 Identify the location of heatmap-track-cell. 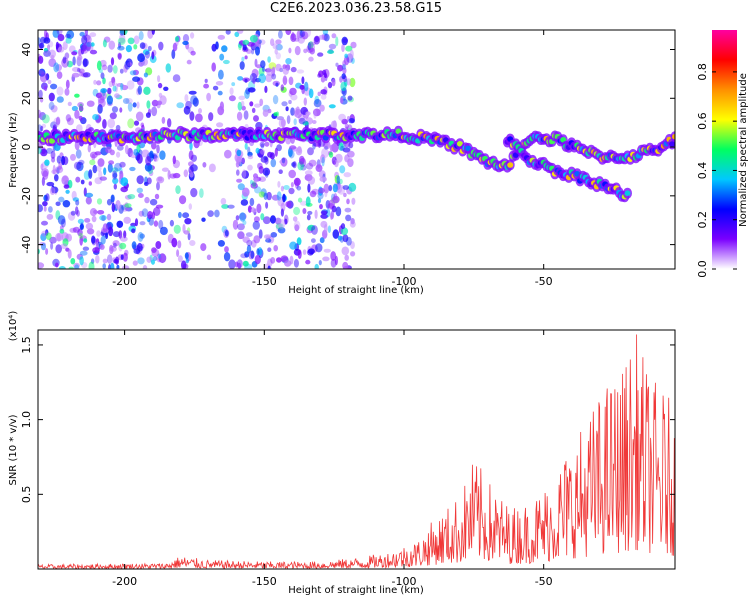
(673, 136).